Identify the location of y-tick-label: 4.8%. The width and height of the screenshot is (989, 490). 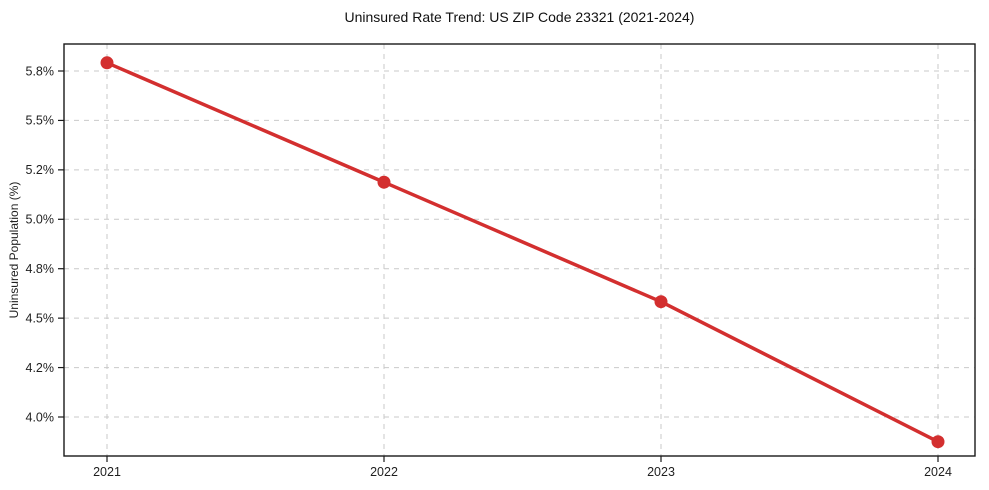
(40, 269).